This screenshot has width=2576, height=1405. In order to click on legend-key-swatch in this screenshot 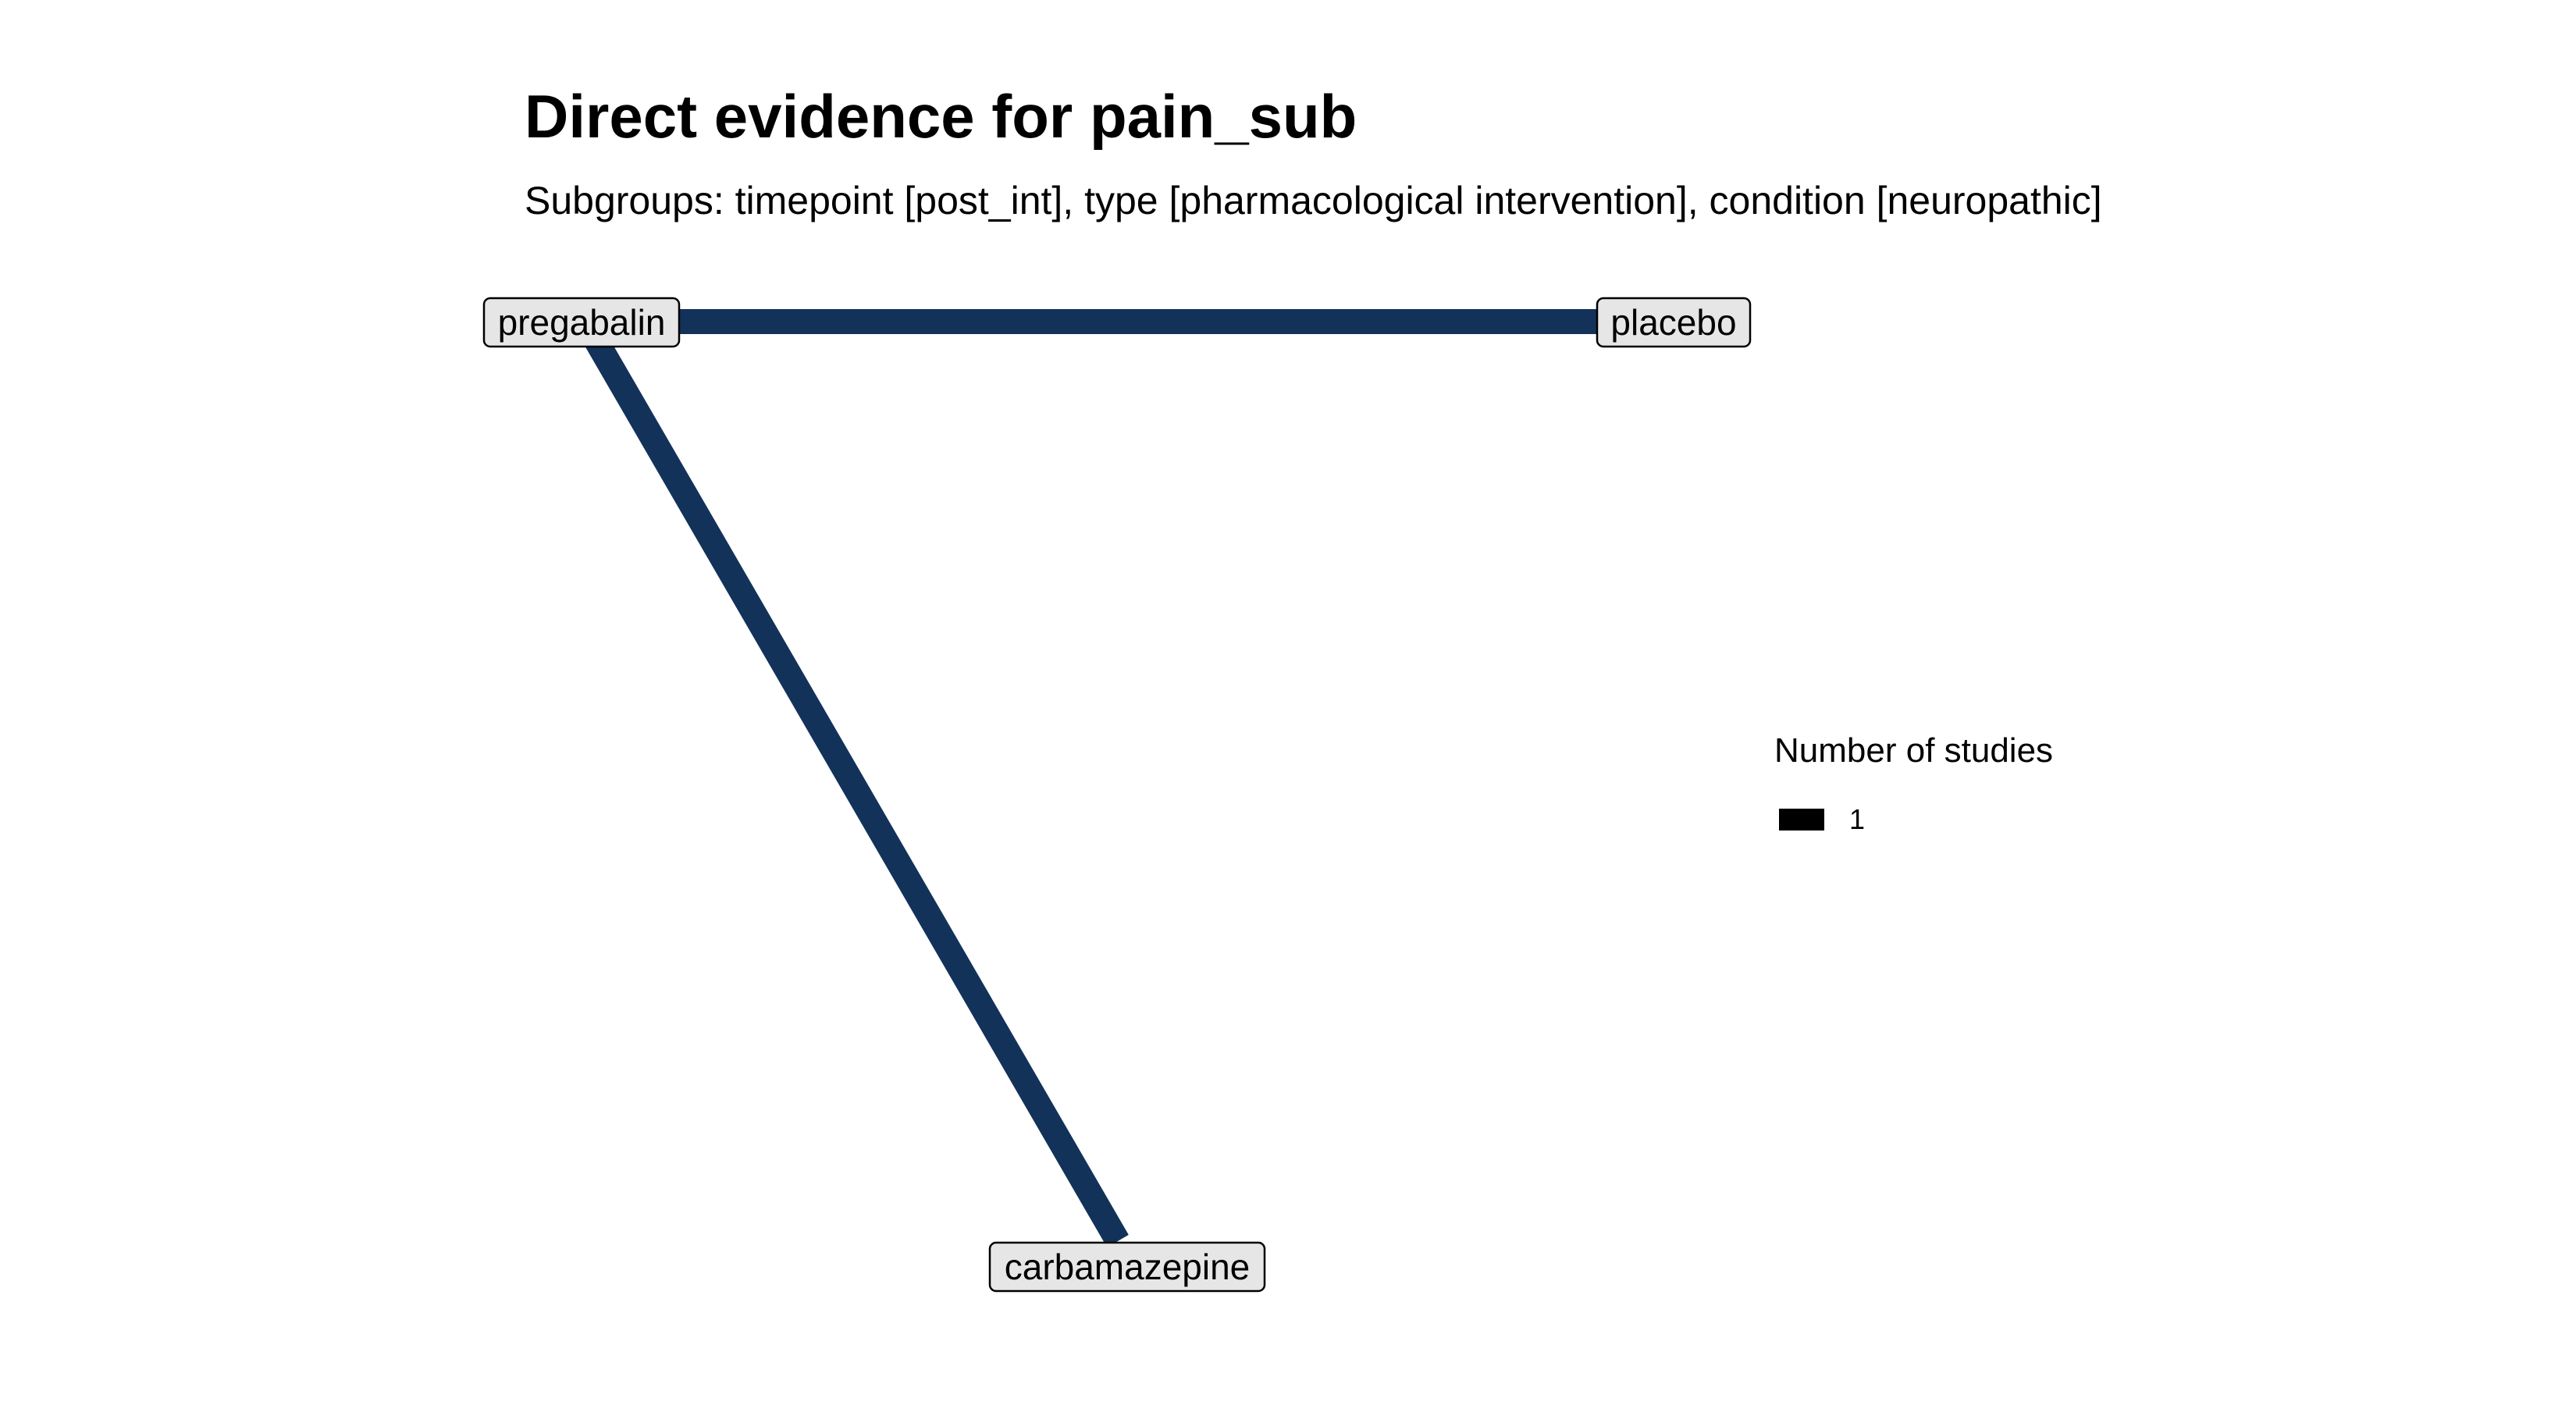, I will do `click(1801, 820)`.